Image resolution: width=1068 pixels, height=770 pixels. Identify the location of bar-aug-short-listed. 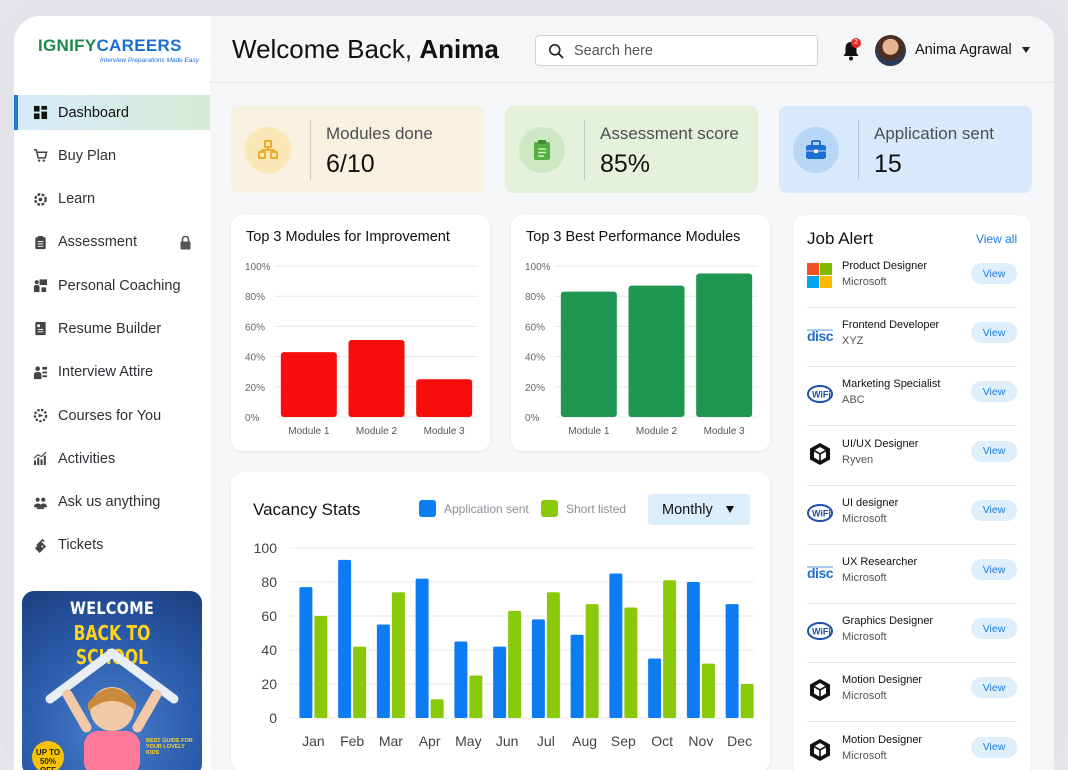
(592, 661).